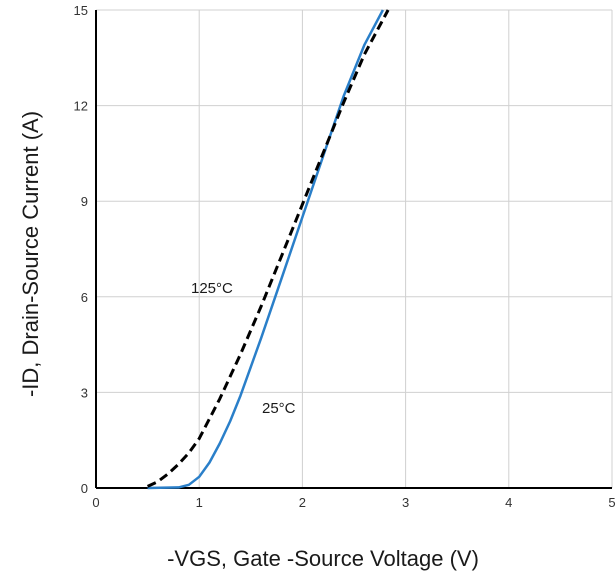 This screenshot has width=616, height=578. Describe the element at coordinates (199, 502) in the screenshot. I see `x-tick-label-1: 1` at that location.